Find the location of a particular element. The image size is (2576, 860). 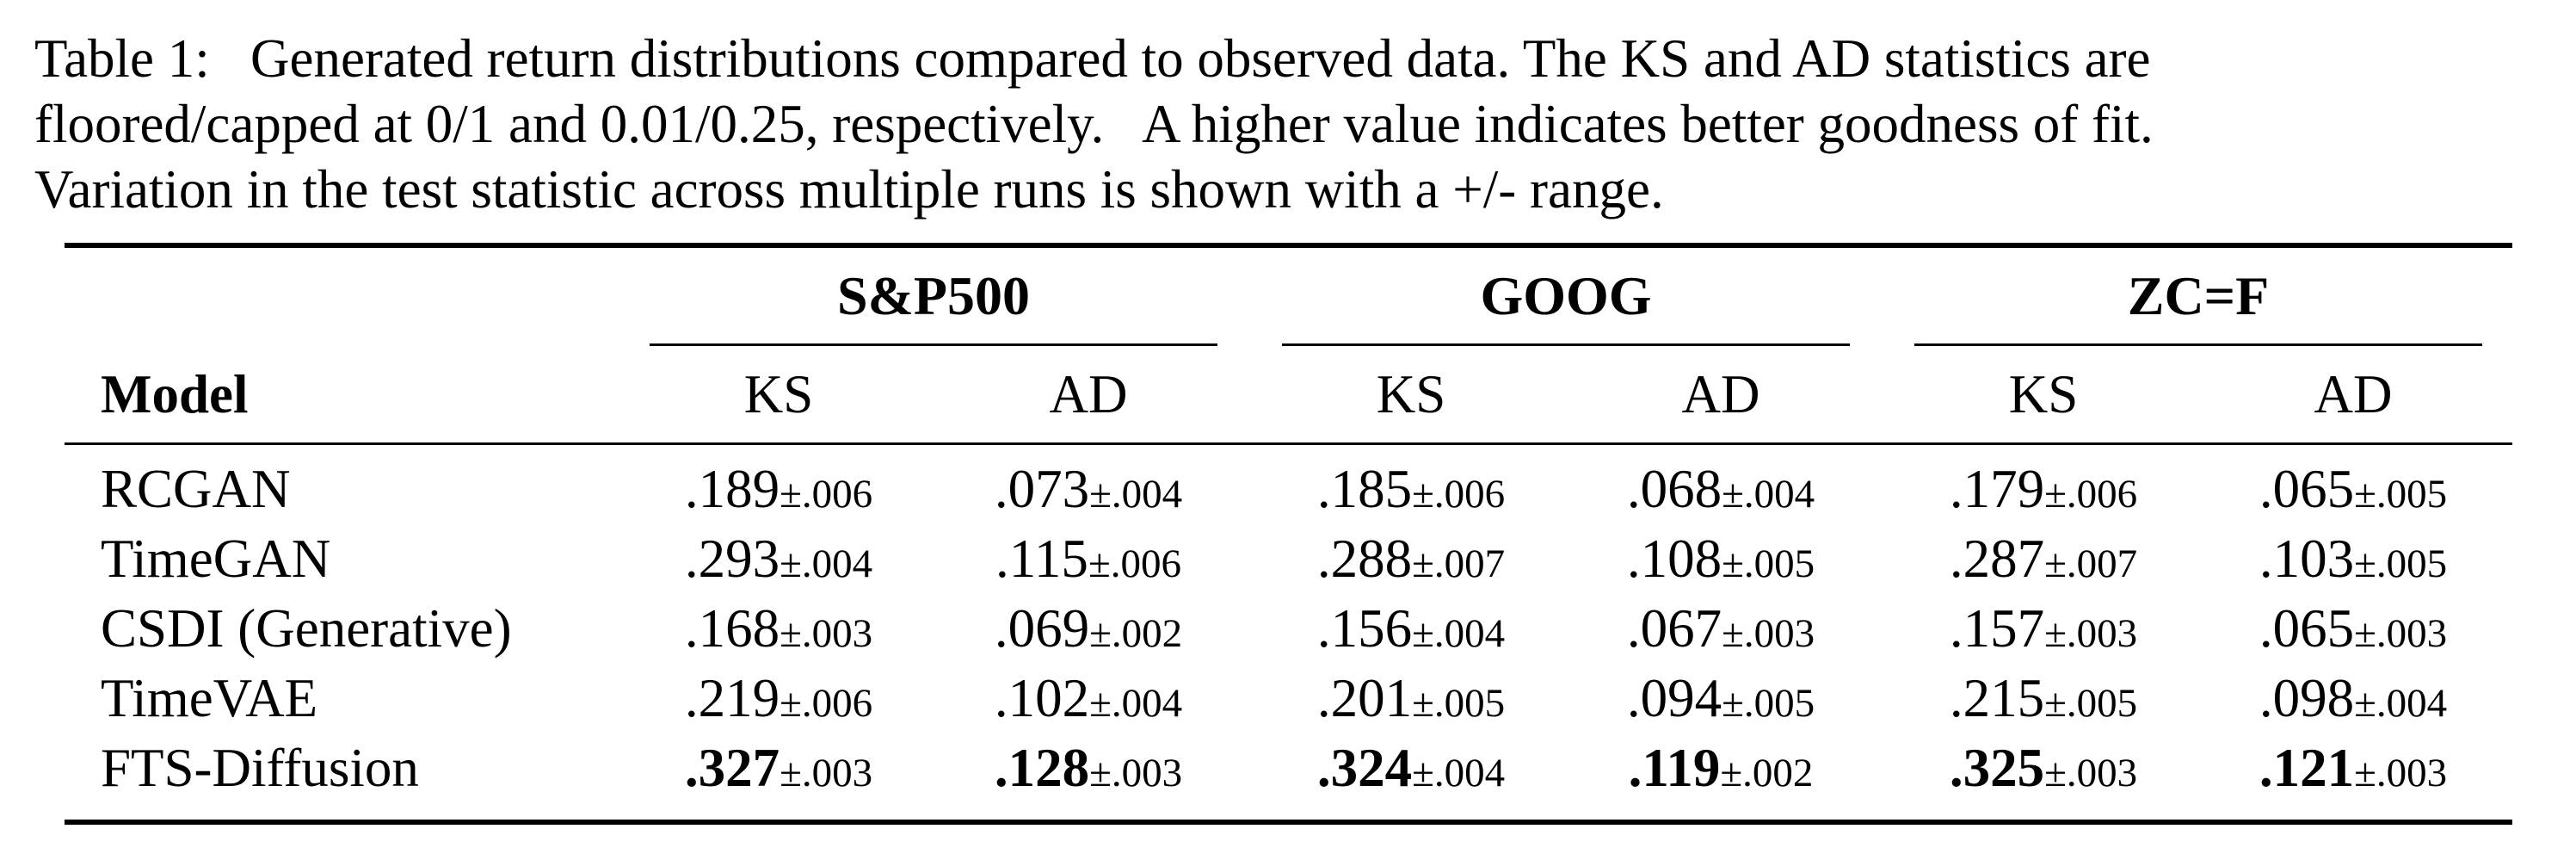

metric-value: .215 is located at coordinates (1997, 698).